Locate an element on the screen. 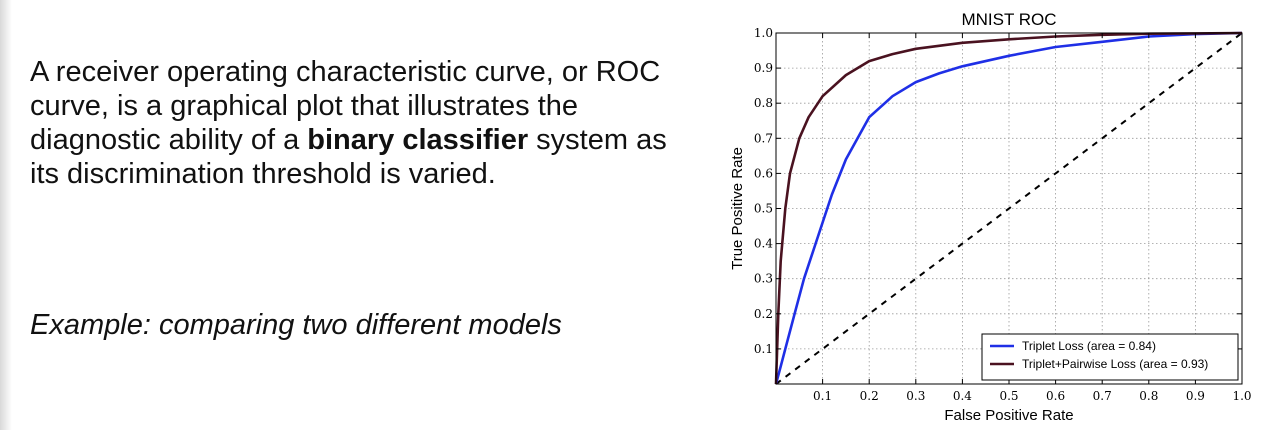 Image resolution: width=1272 pixels, height=430 pixels. y-tick-label: 0.1 is located at coordinates (763, 349).